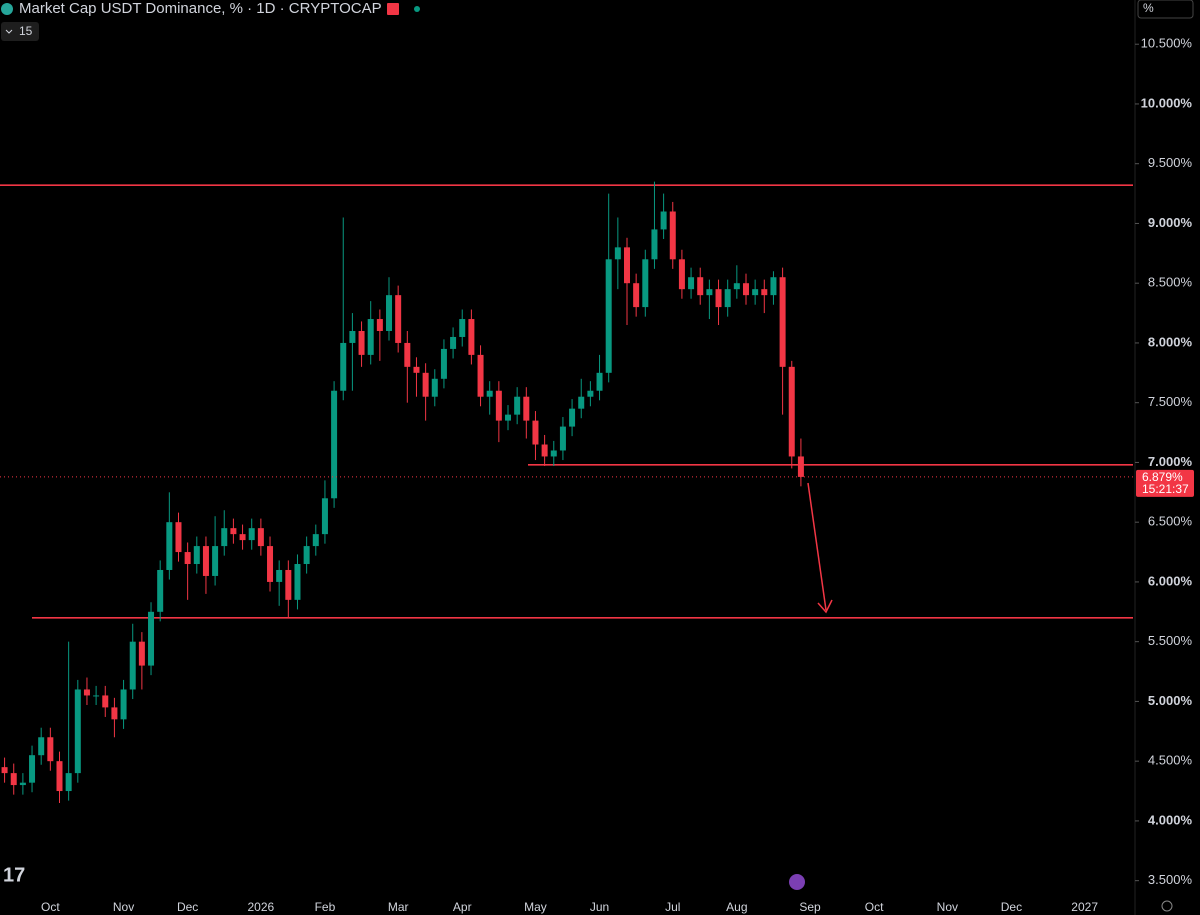  I want to click on y-tick-label: 10.500%, so click(1167, 43).